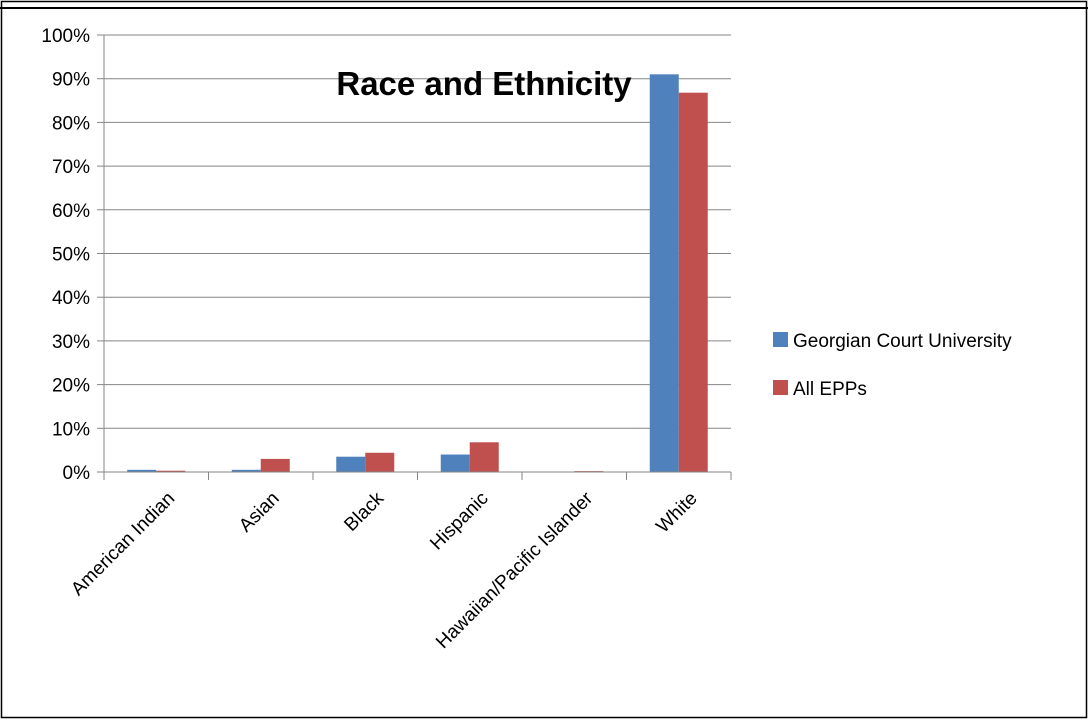  Describe the element at coordinates (71, 298) in the screenshot. I see `y-tick-label: 40%` at that location.